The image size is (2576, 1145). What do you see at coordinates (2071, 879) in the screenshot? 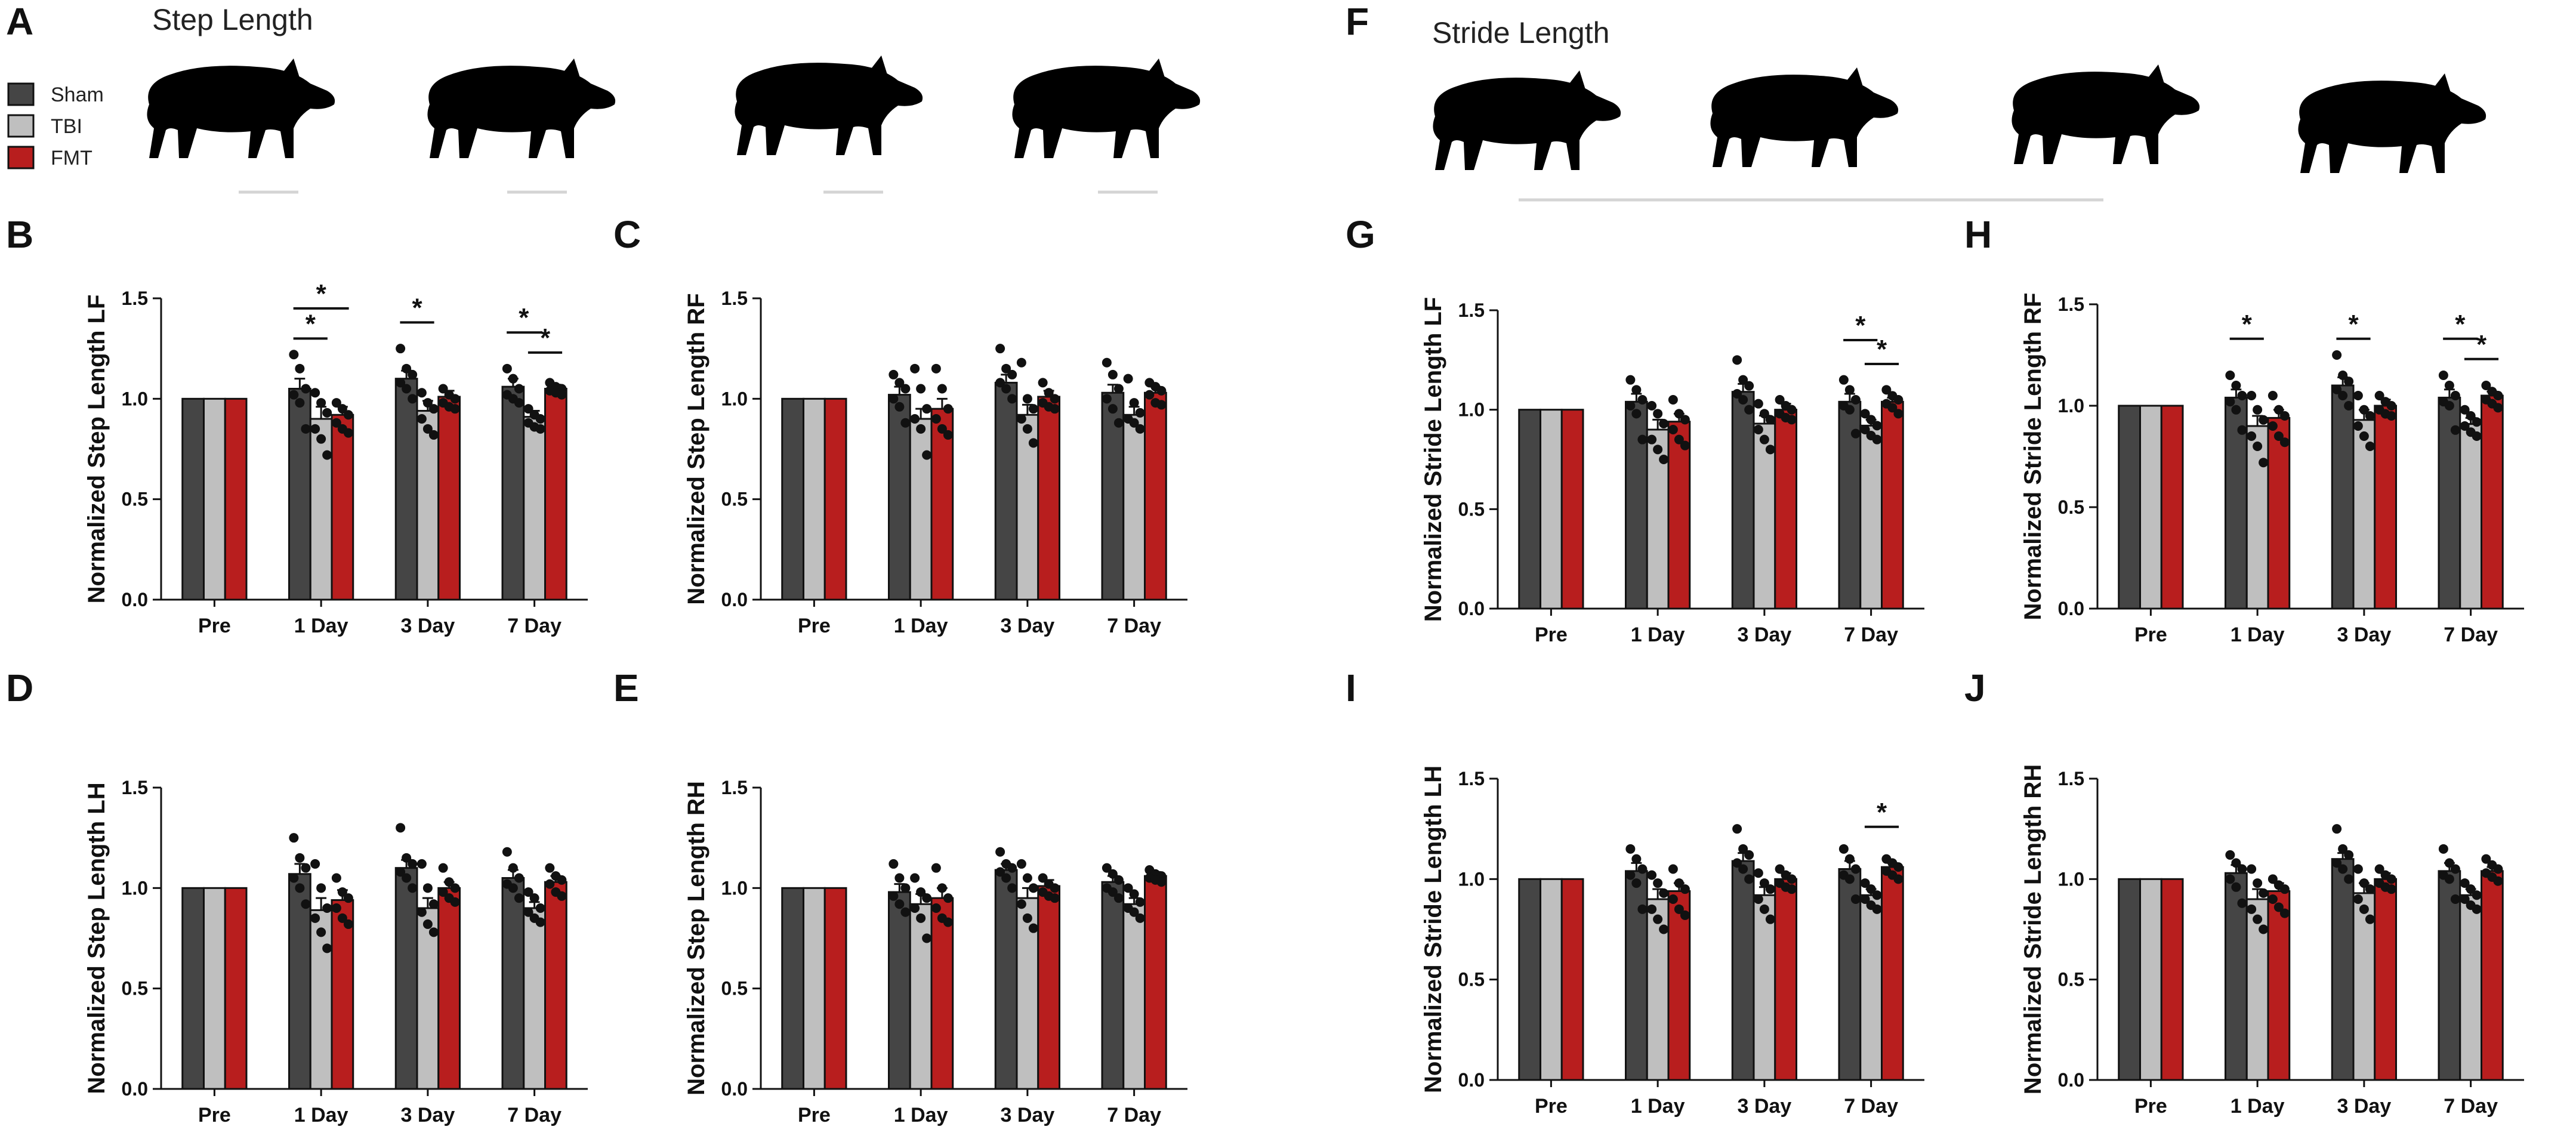
I see `y-tick-label: 1.0` at bounding box center [2071, 879].